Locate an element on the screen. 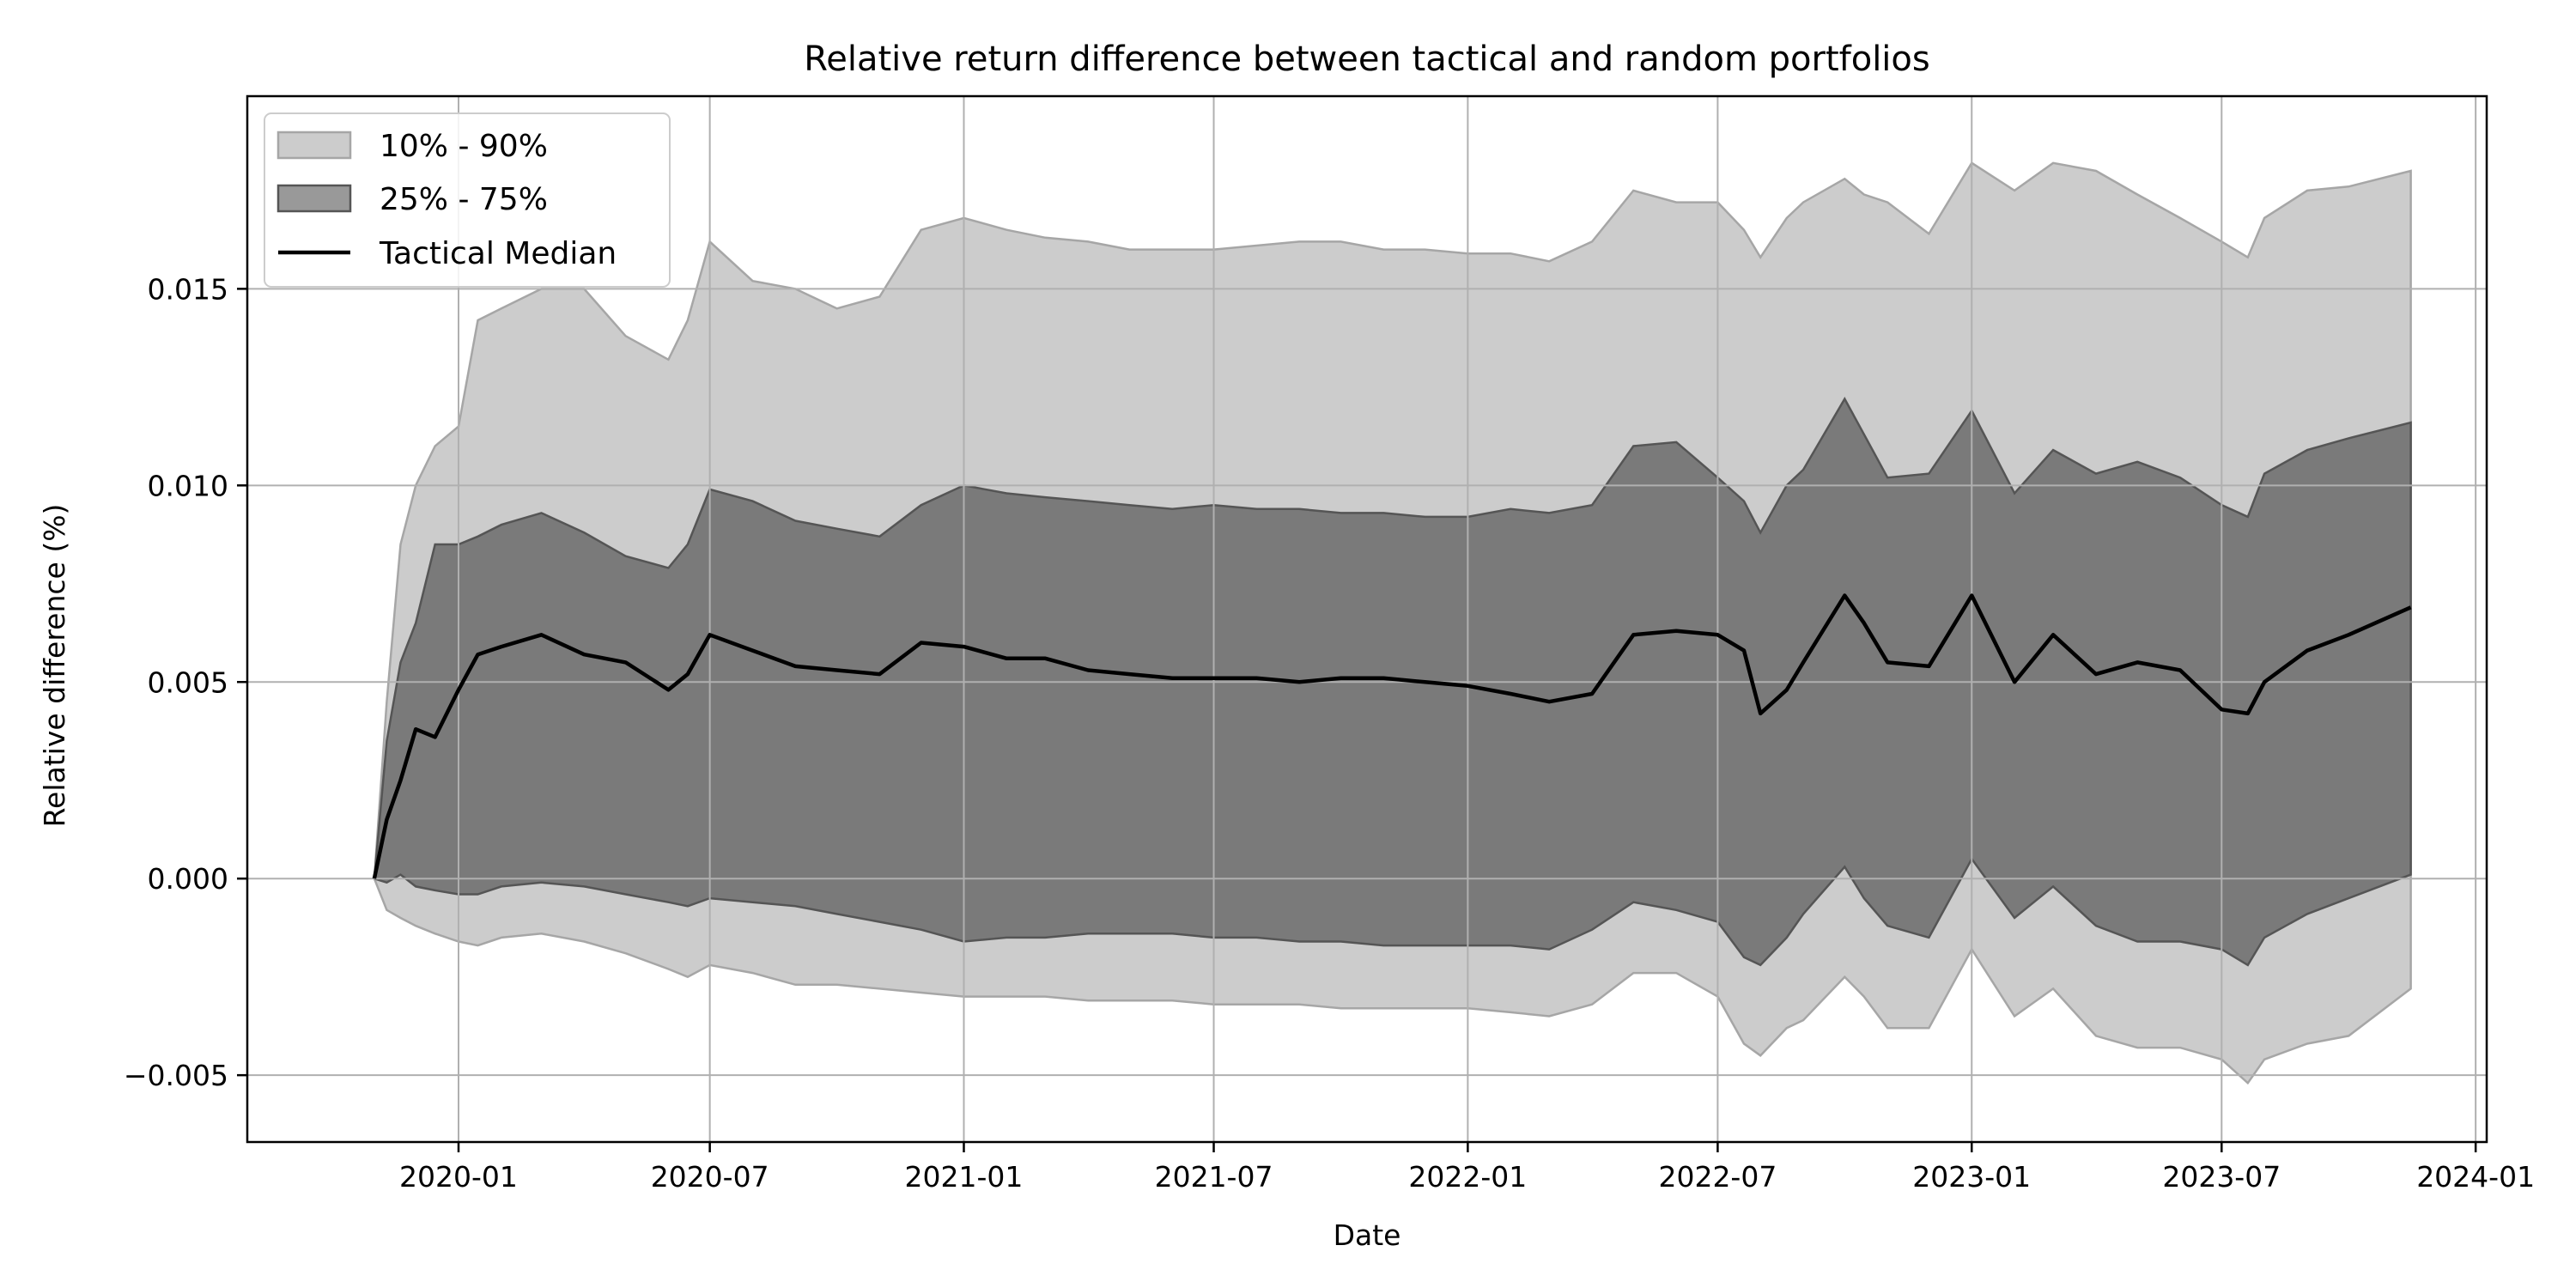  x-tick-label-8: 2024-01 is located at coordinates (2475, 1177).